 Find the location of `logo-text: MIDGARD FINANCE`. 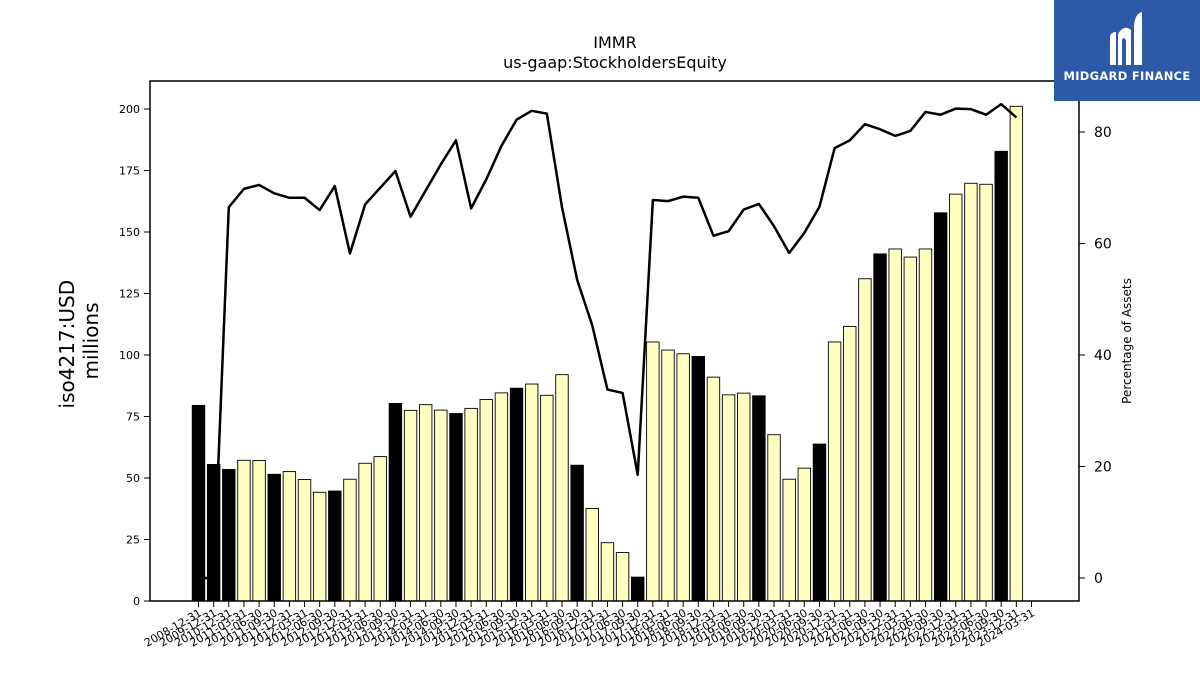

logo-text: MIDGARD FINANCE is located at coordinates (1127, 76).